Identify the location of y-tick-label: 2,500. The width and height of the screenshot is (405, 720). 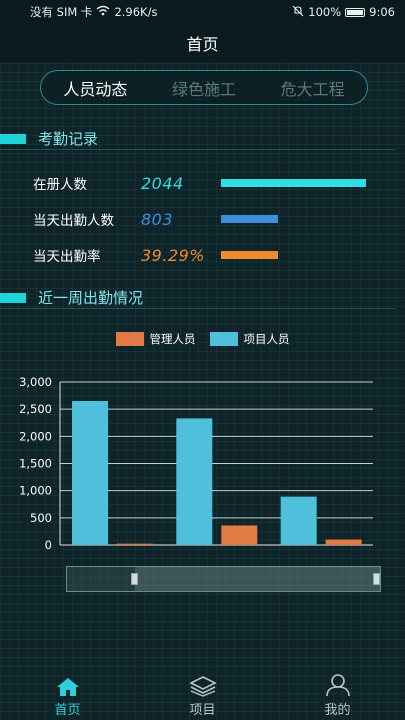
(35, 409).